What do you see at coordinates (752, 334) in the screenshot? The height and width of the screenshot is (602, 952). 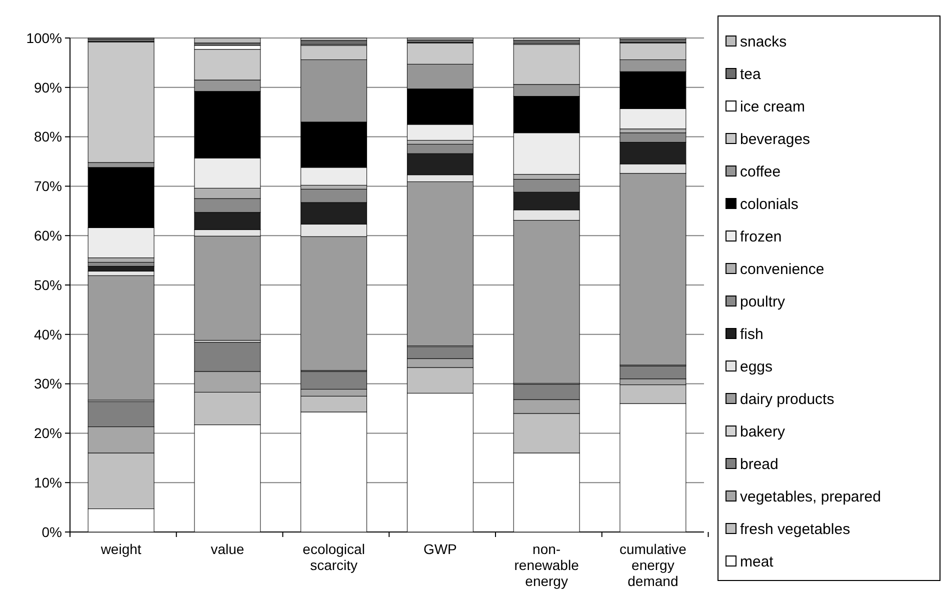 I see `legend-label: fish` at bounding box center [752, 334].